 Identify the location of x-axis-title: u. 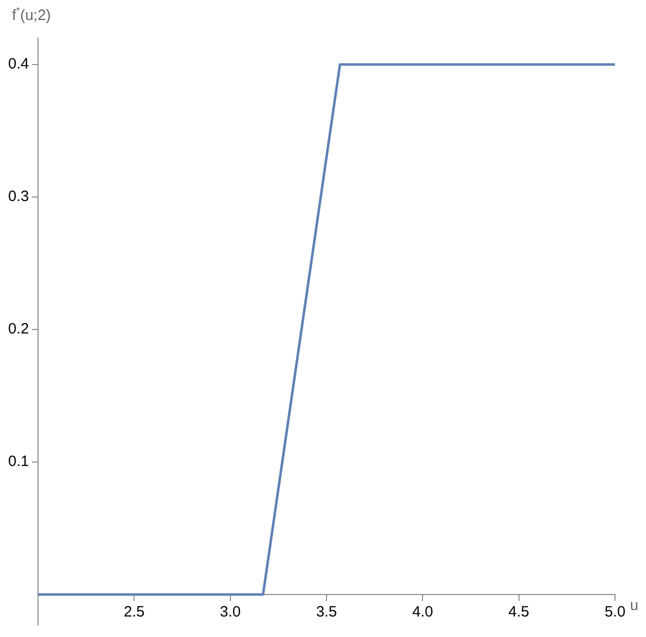
(634, 605).